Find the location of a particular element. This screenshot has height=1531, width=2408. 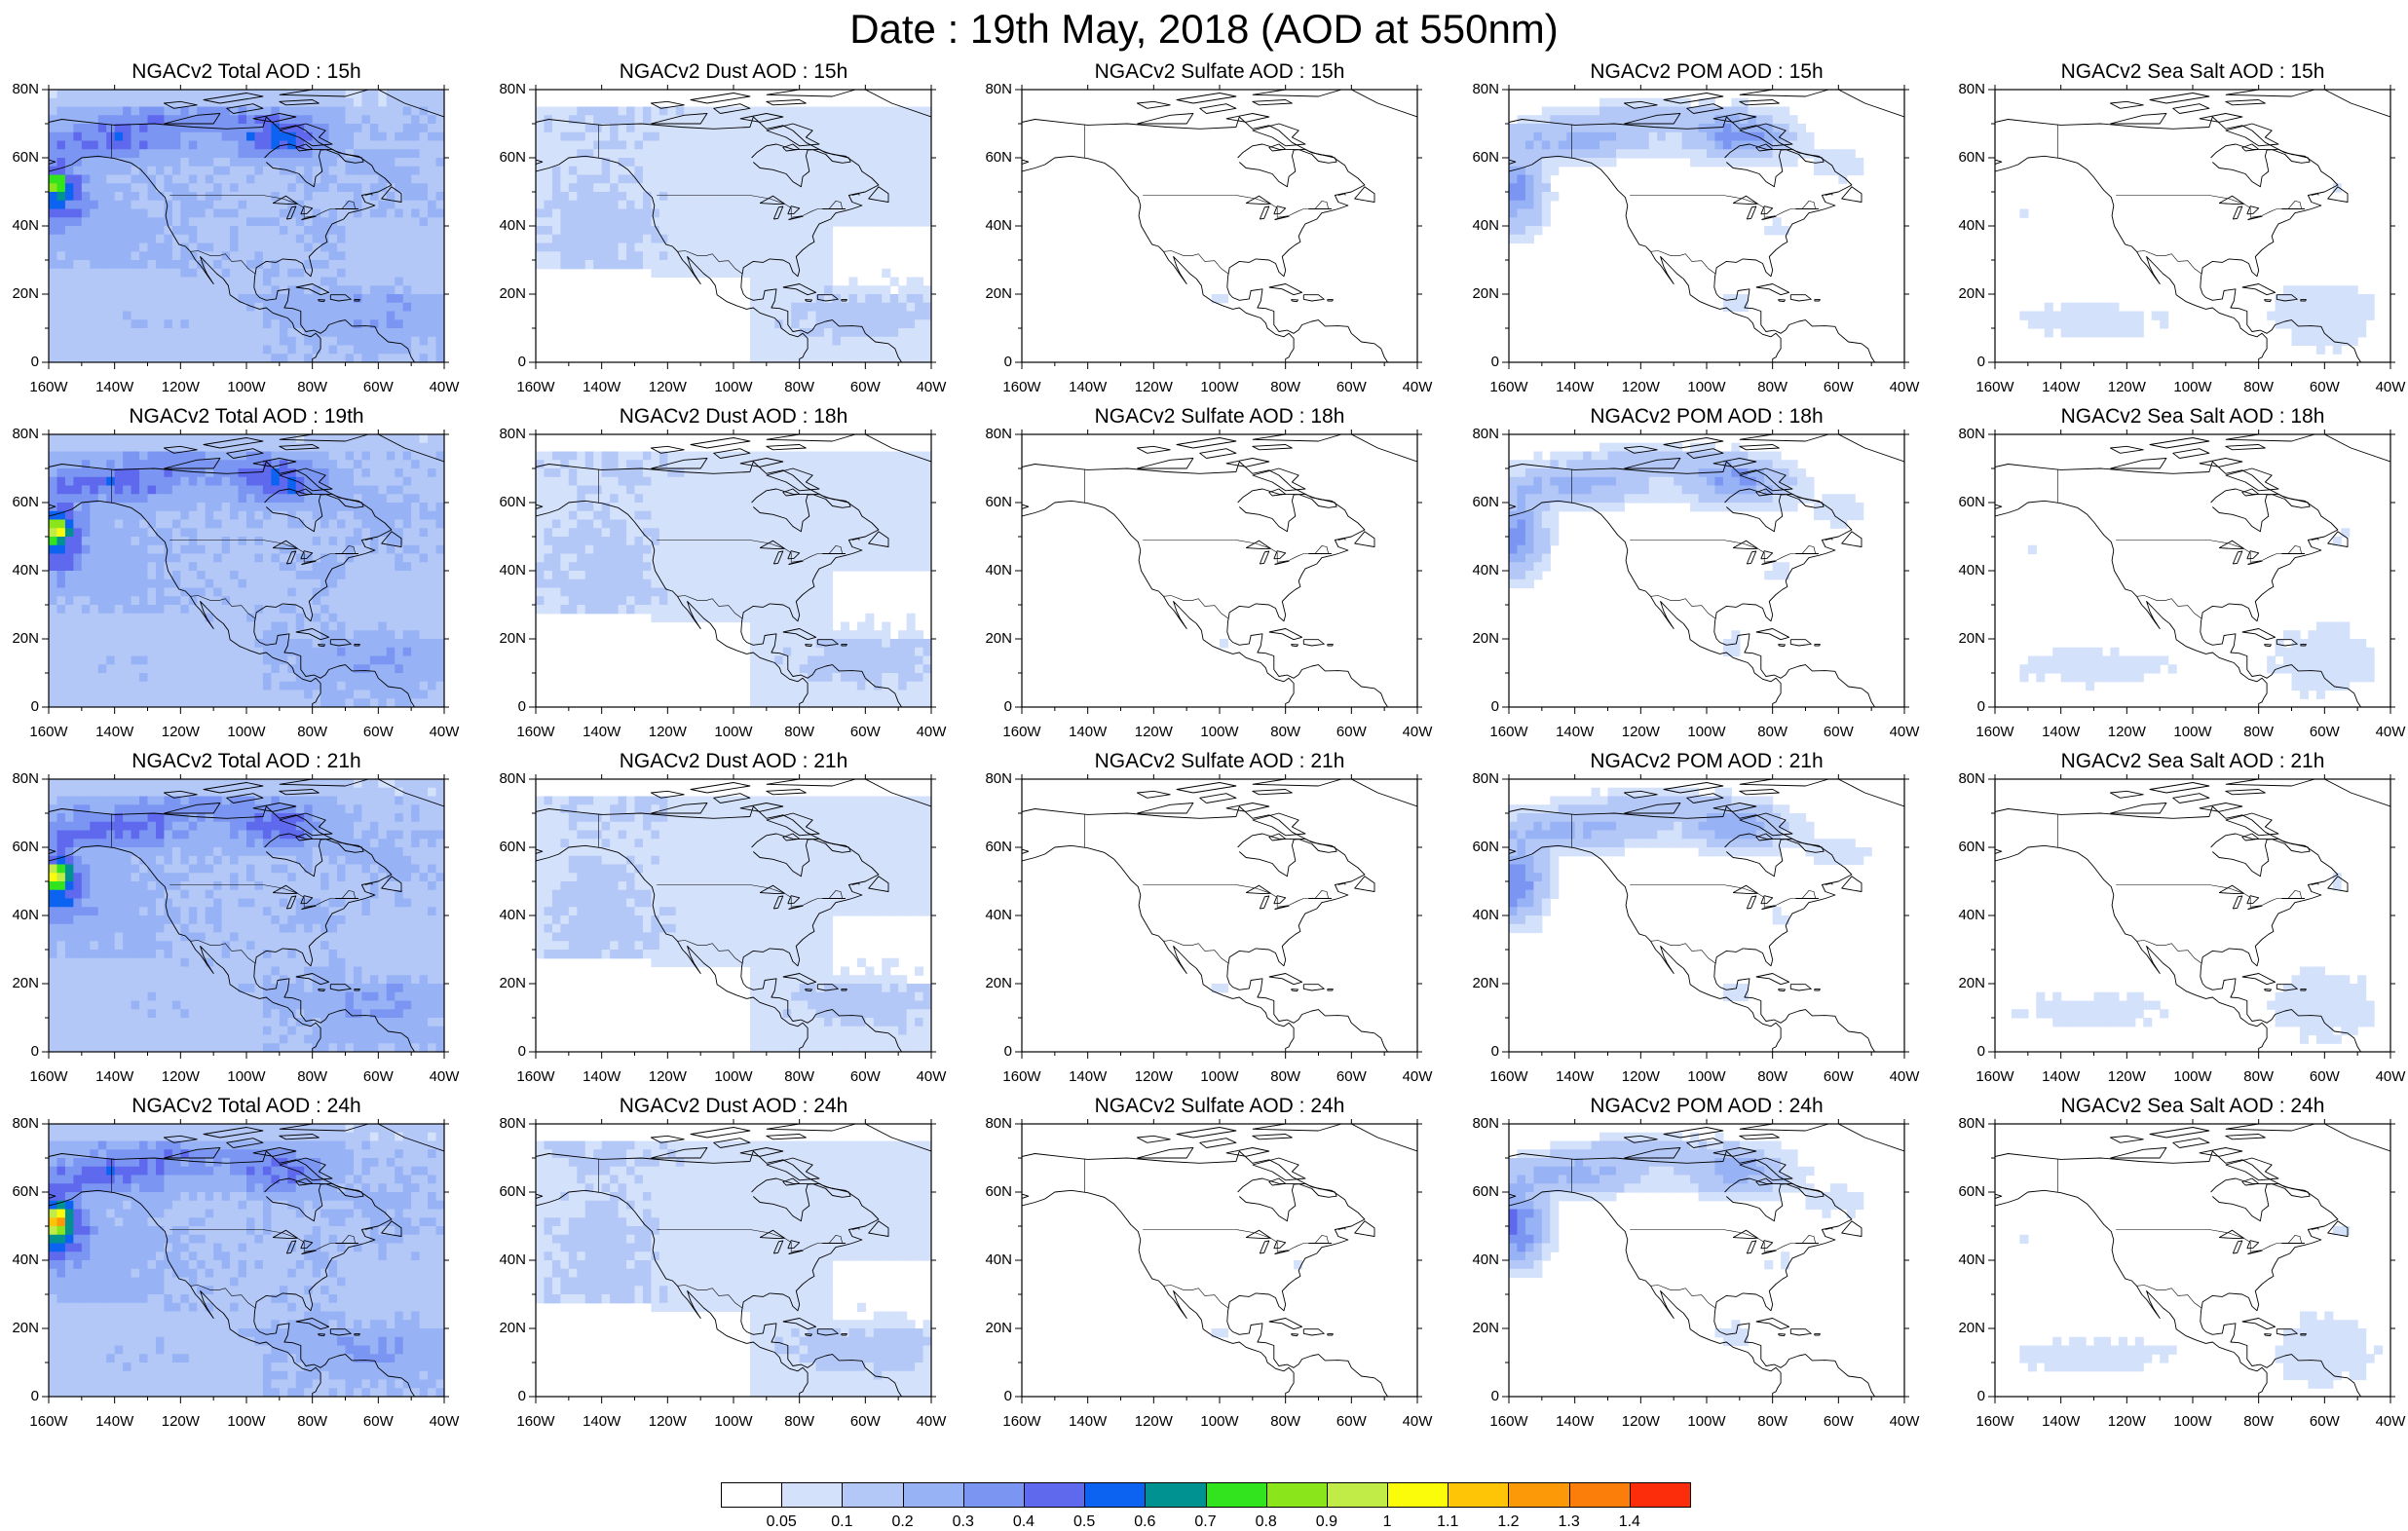

colorbar-label: 0.5 is located at coordinates (1084, 1521).